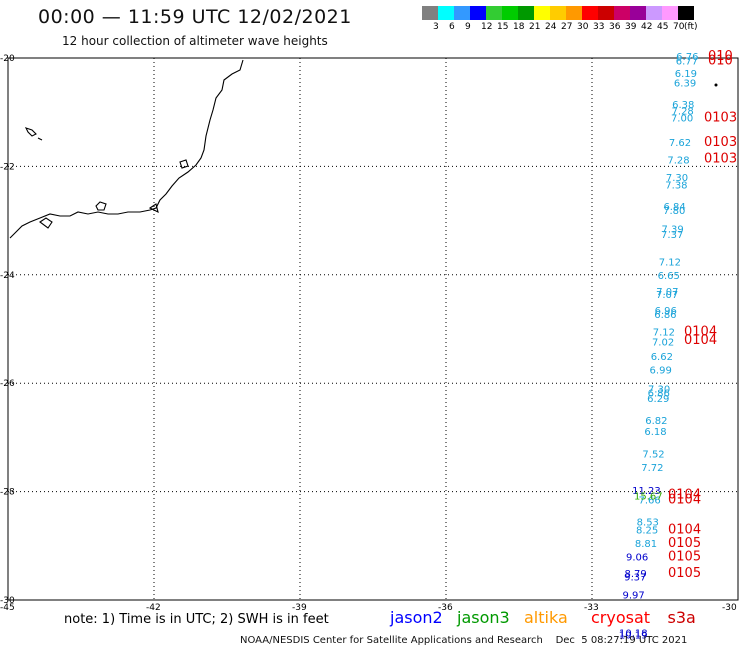  What do you see at coordinates (567, 27) in the screenshot?
I see `legend-label: 27` at bounding box center [567, 27].